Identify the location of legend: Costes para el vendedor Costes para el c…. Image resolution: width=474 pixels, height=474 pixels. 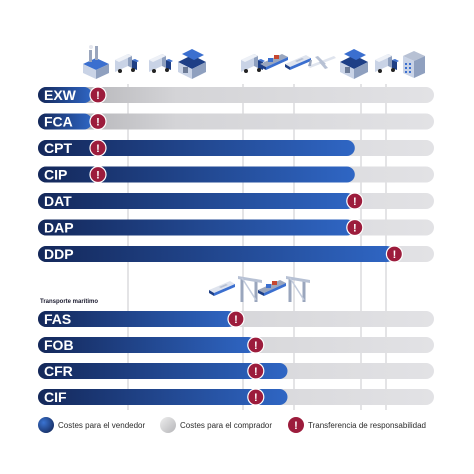
(232, 425).